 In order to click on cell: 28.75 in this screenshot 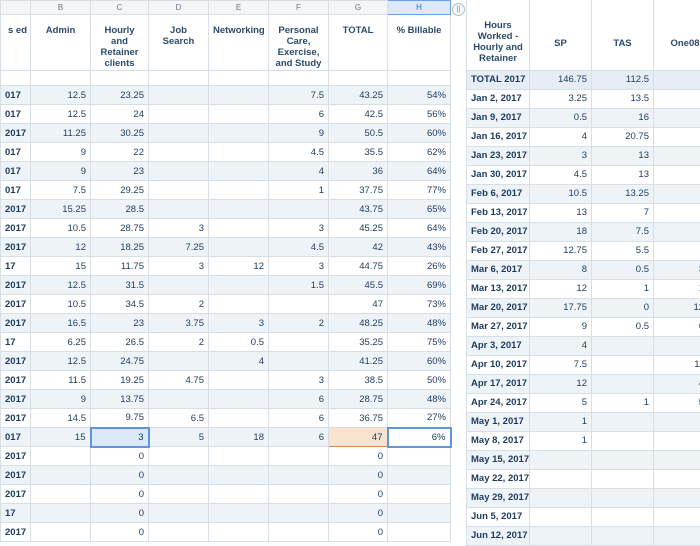, I will do `click(358, 399)`.